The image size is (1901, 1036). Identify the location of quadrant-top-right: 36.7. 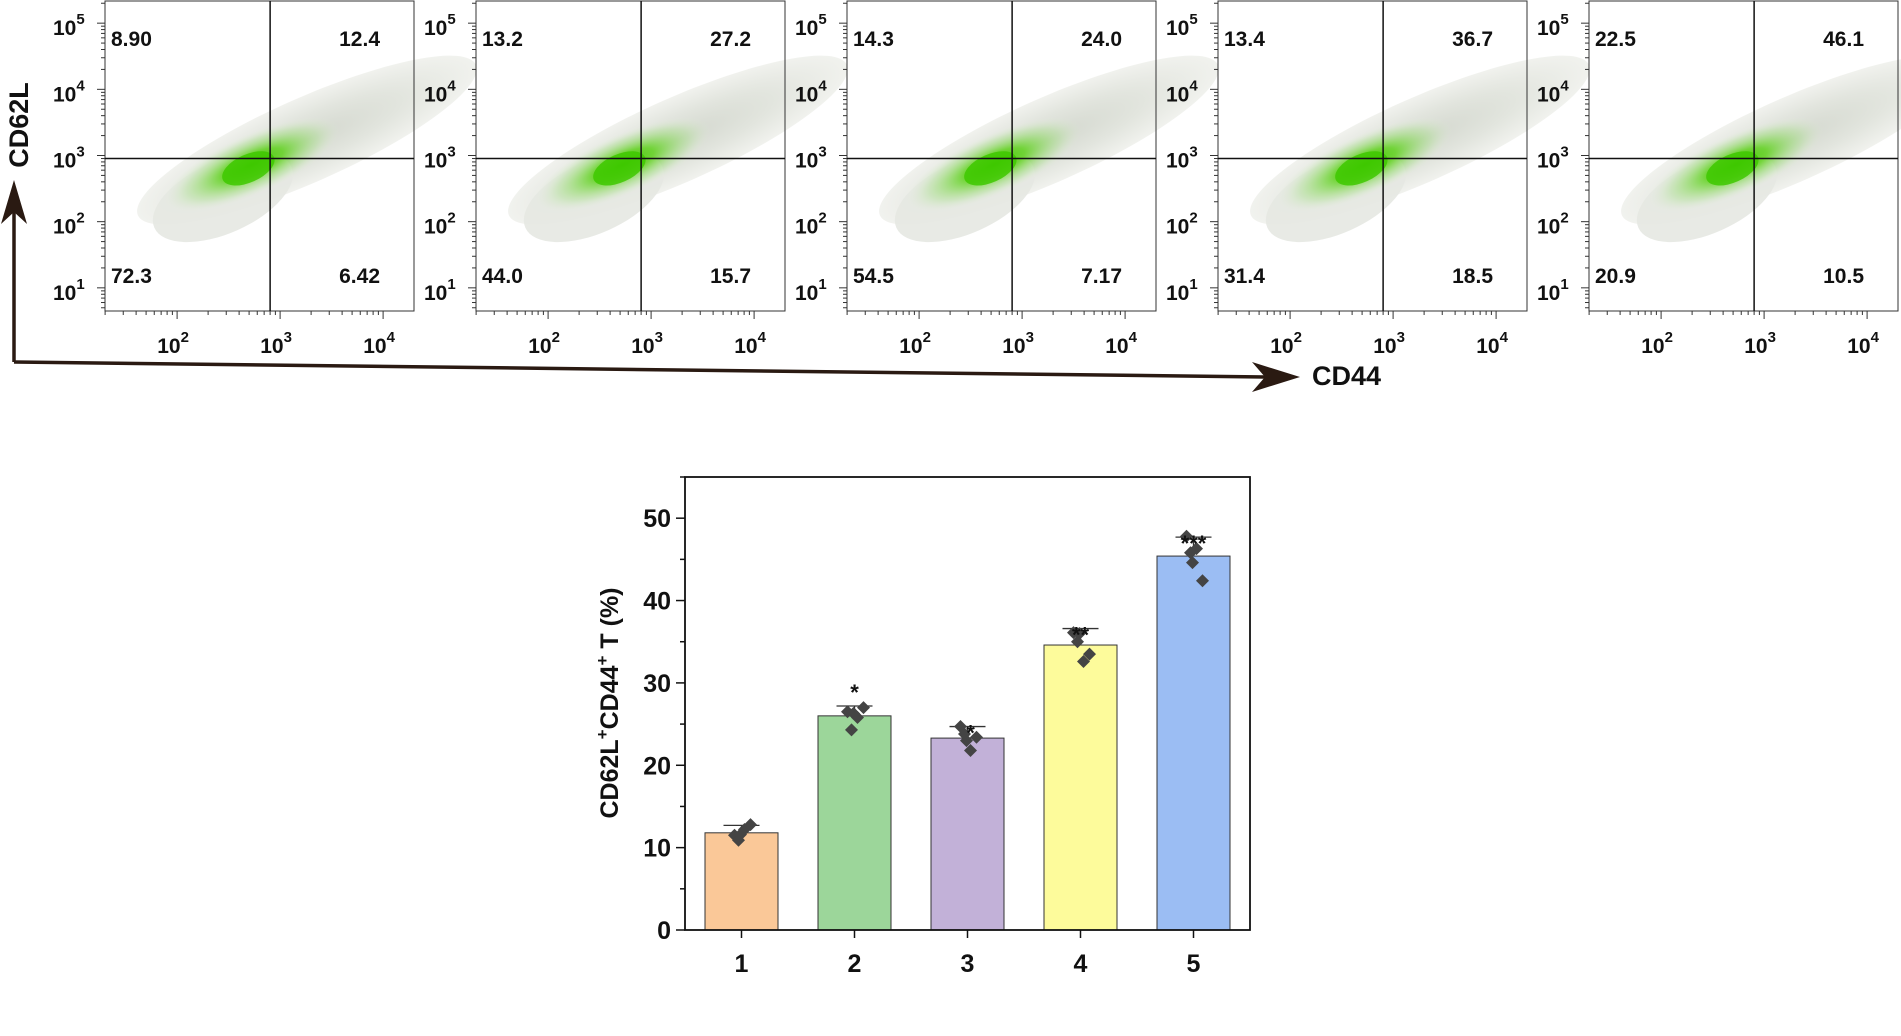
(1472, 39).